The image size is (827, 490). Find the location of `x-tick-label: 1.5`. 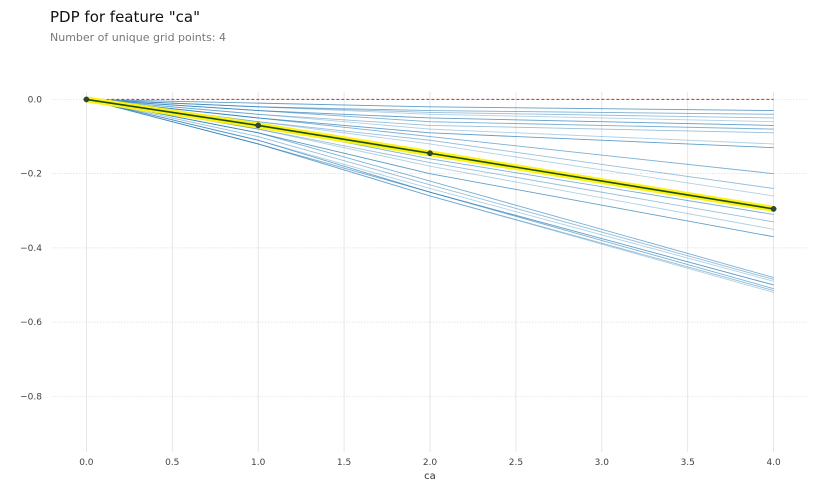

x-tick-label: 1.5 is located at coordinates (344, 463).